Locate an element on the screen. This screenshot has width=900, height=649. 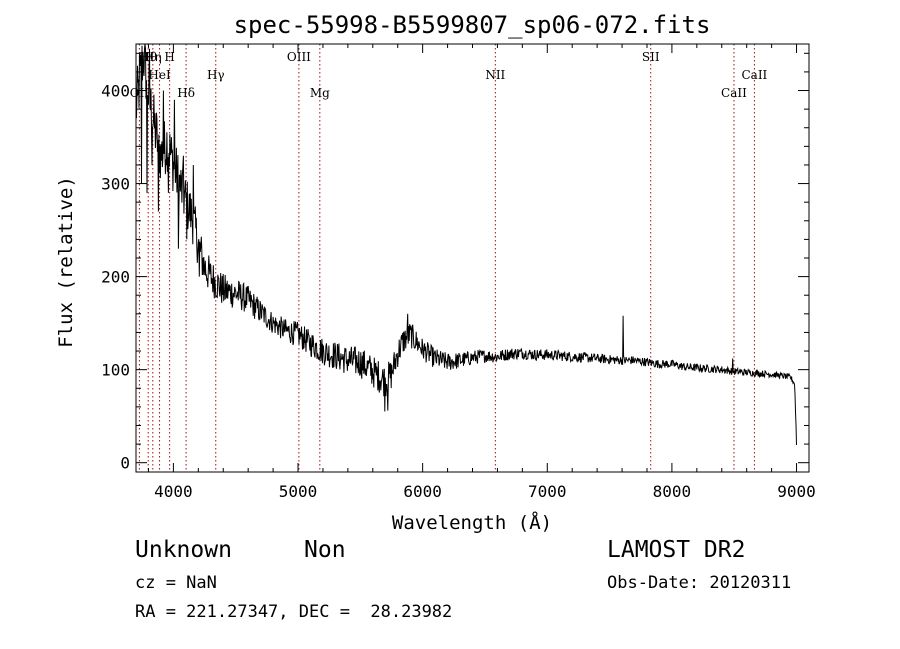
spectral-line-label: Hγ is located at coordinates (216, 75).